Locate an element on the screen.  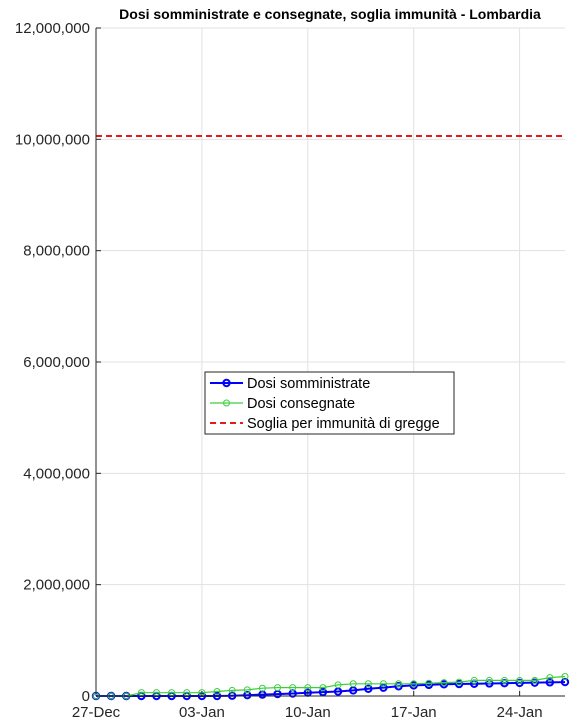
legend-box is located at coordinates (329, 403).